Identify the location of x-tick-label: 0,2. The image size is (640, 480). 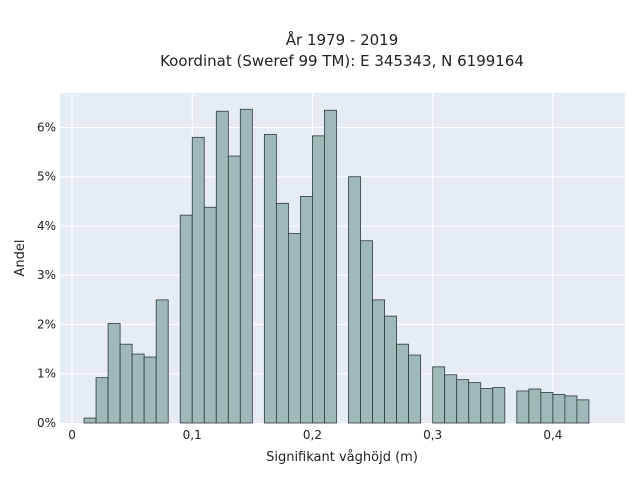
(312, 435).